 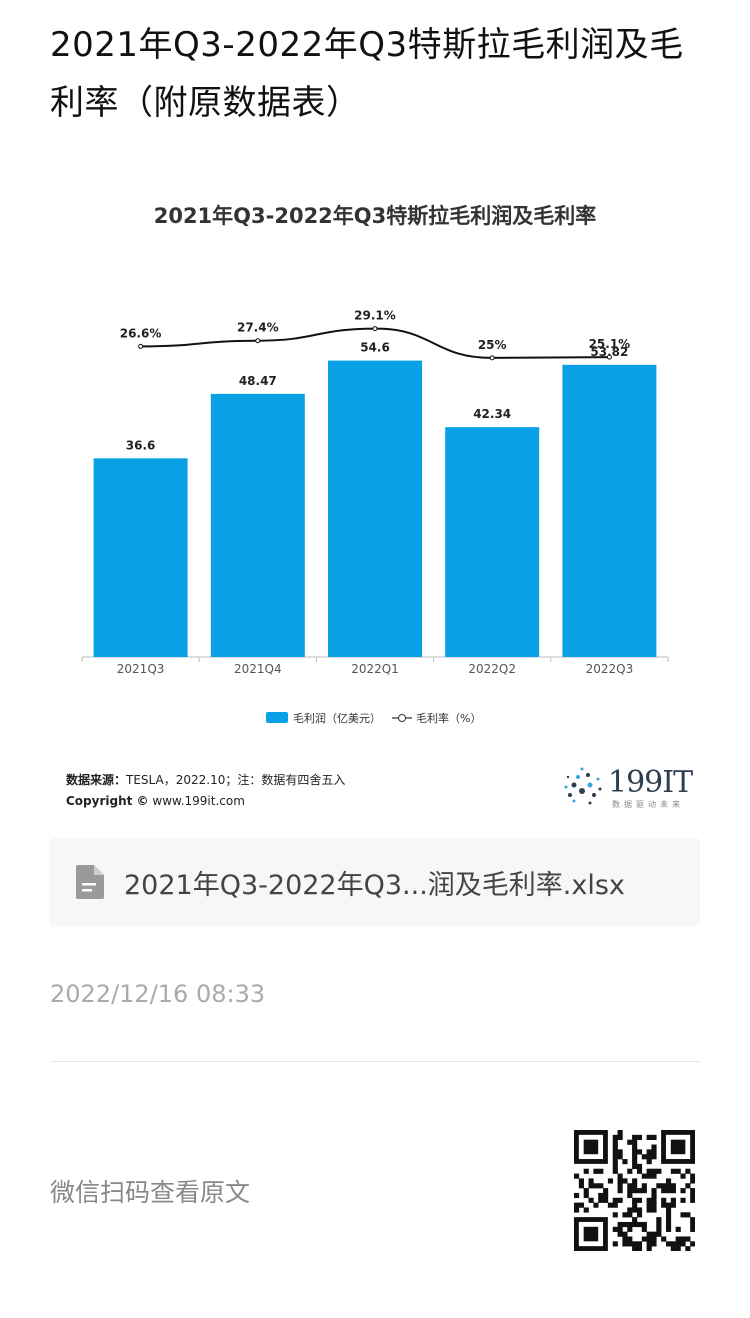 I want to click on brand-logo: 199IT 数据驱动未来, so click(x=630, y=788).